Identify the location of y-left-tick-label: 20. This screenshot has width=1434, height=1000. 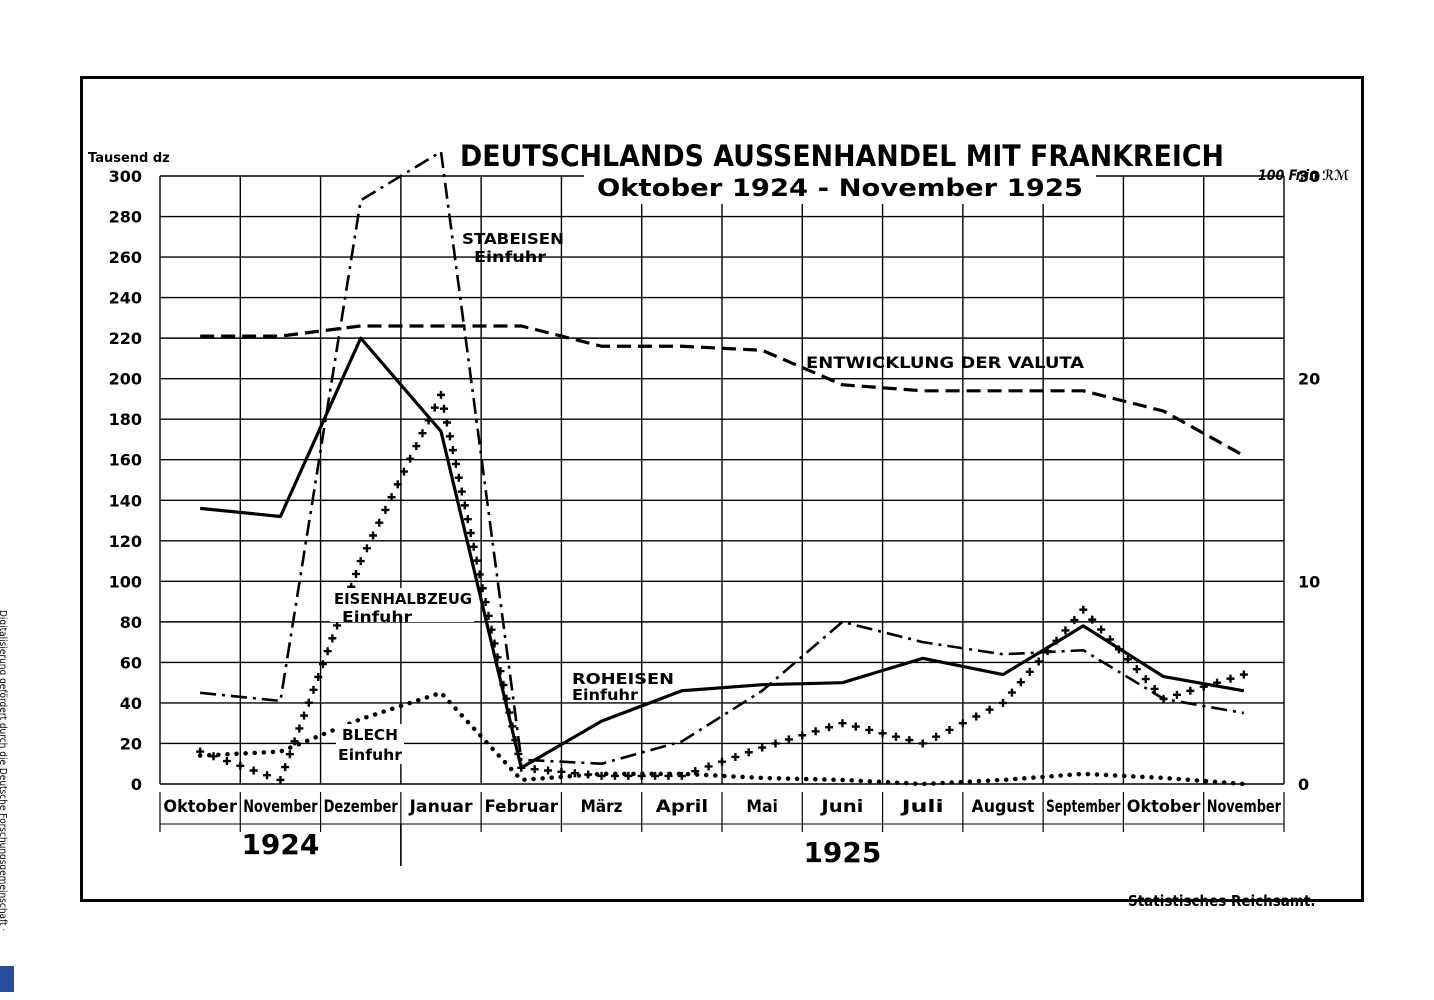
(131, 743).